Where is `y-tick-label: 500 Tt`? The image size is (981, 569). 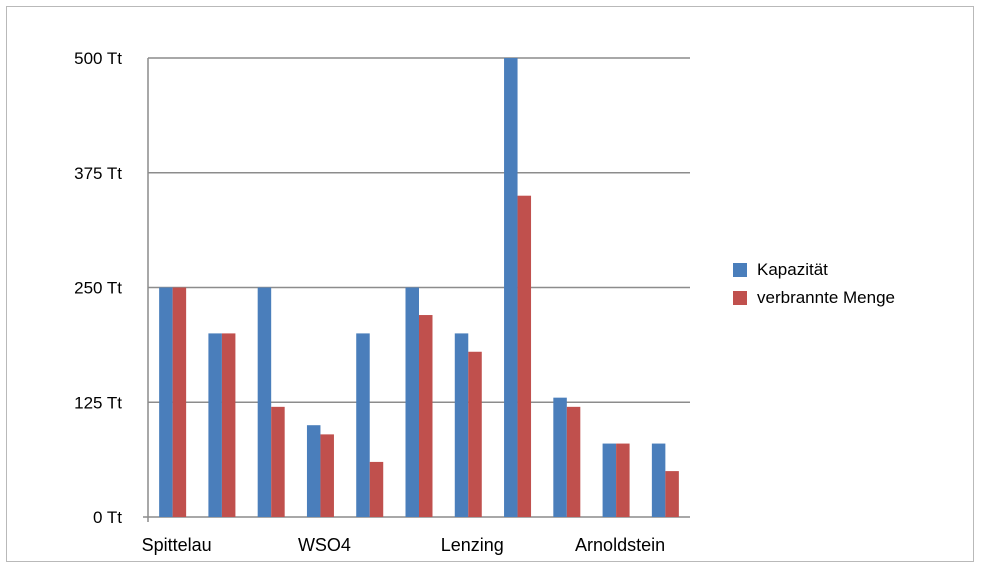 y-tick-label: 500 Tt is located at coordinates (98, 58).